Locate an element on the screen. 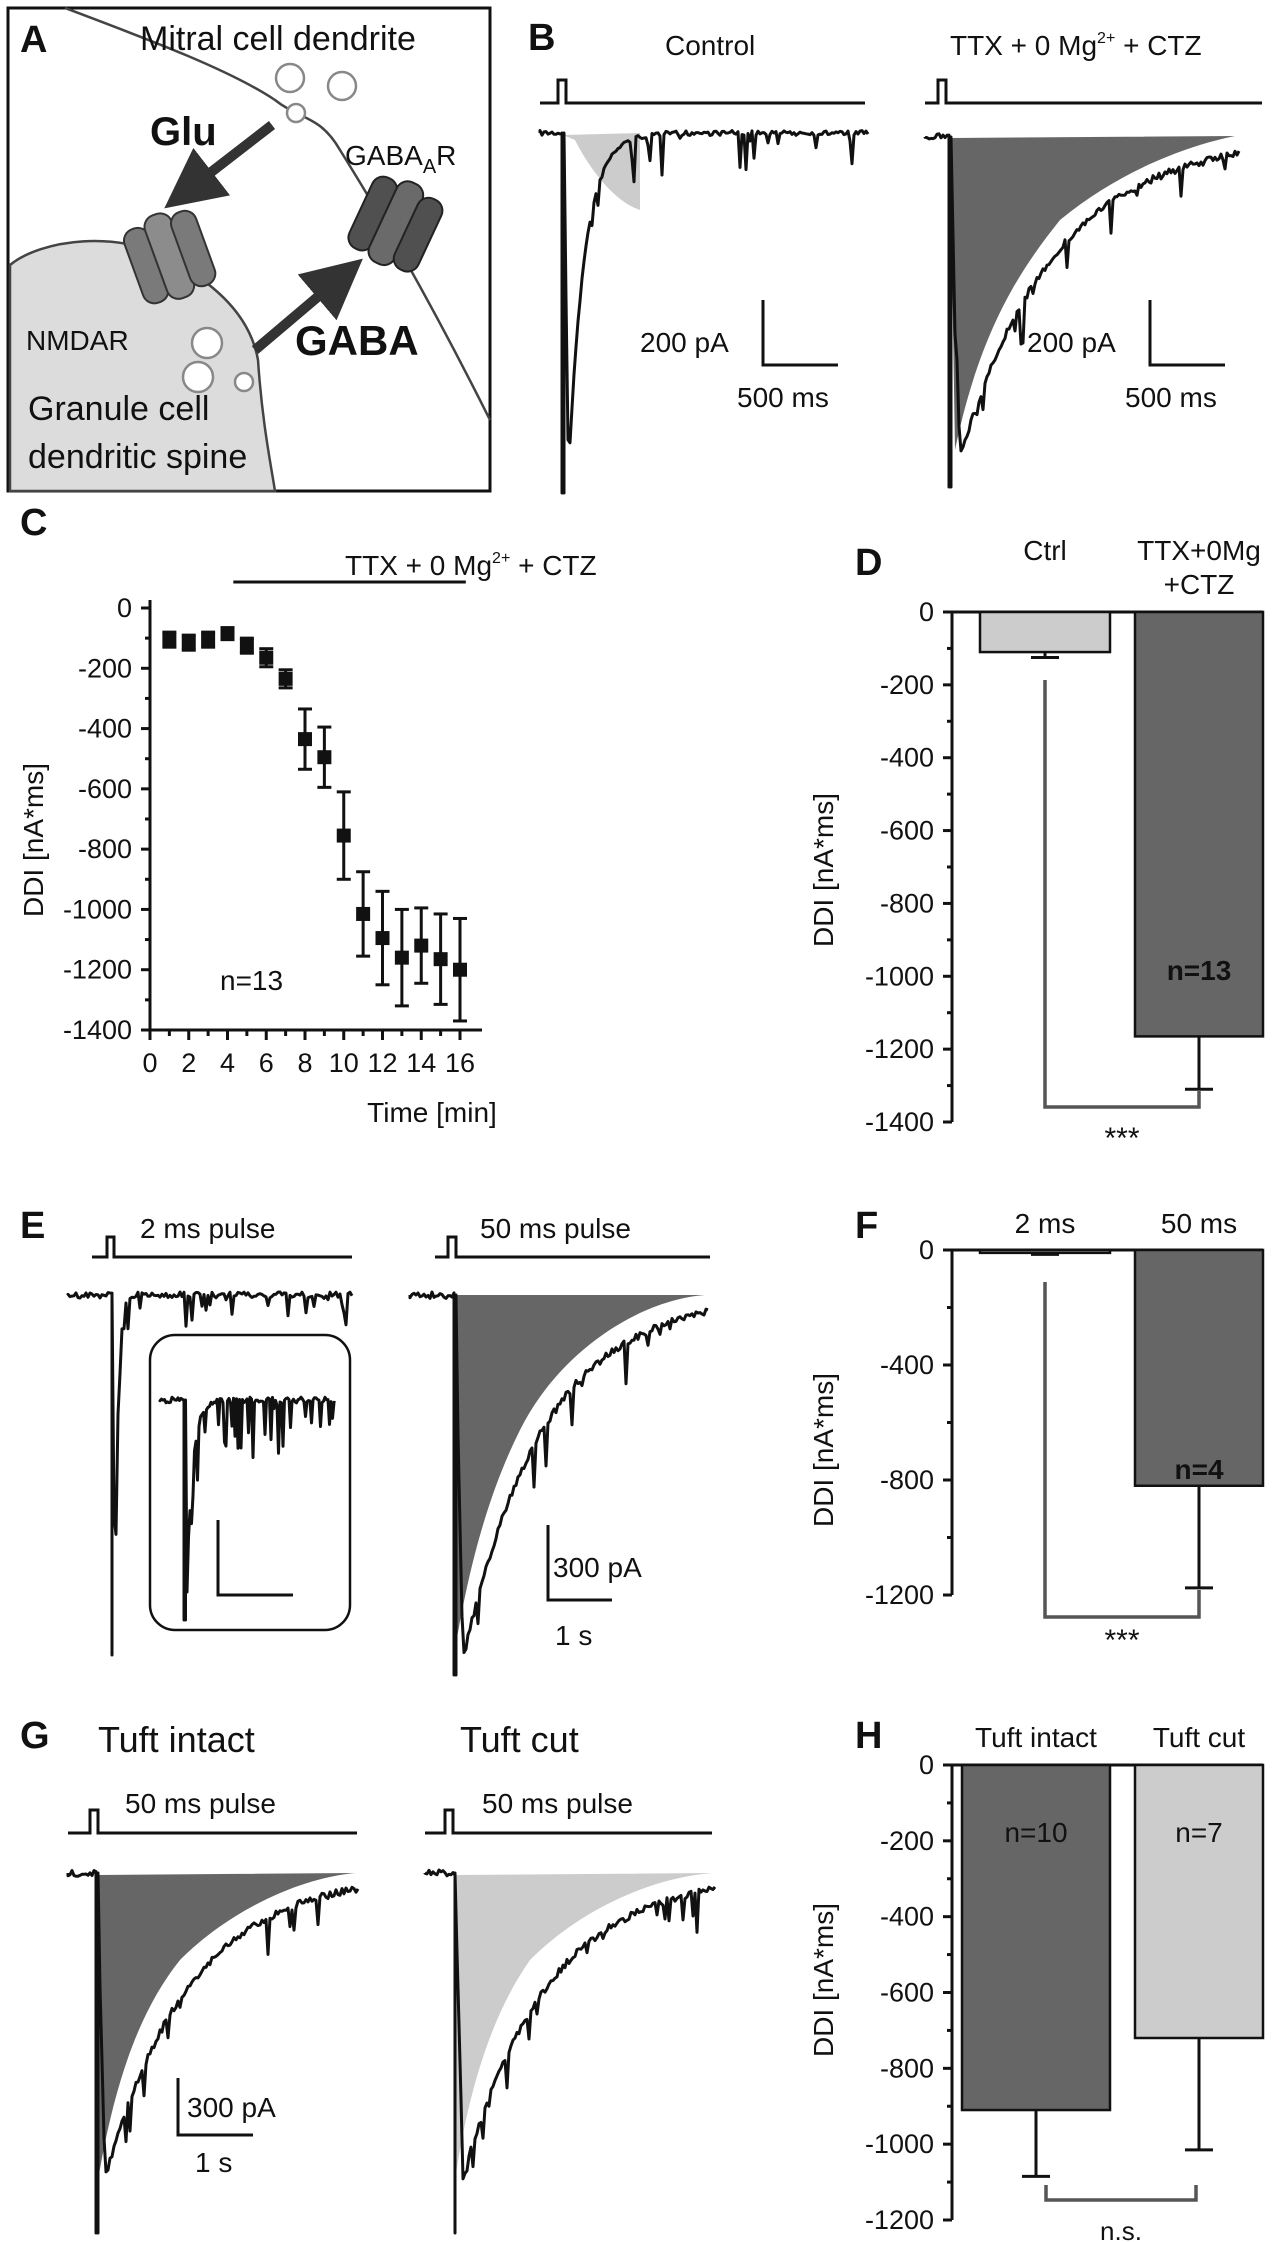 This screenshot has height=2242, width=1272. panel-b-left-scale-current: 200 pA is located at coordinates (684, 342).